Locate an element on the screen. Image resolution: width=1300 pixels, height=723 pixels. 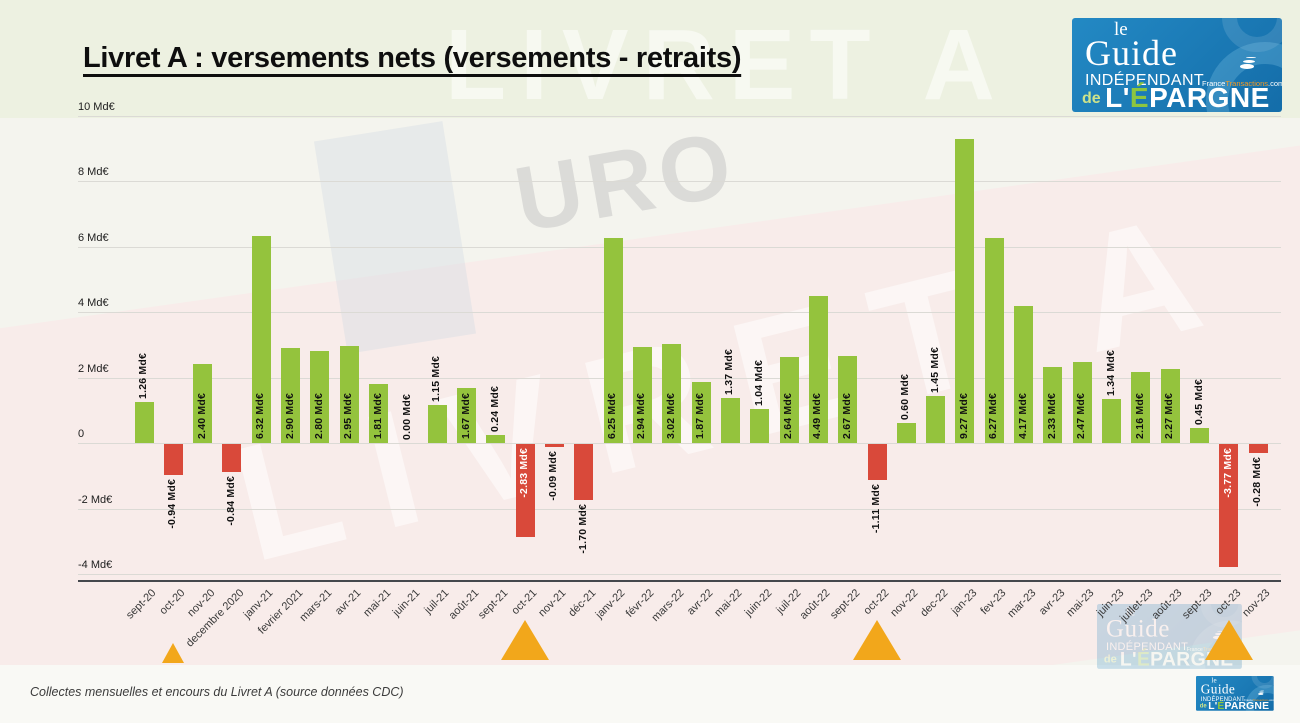
bar-value-label: 0.45 Md€ is located at coordinates (1198, 402).